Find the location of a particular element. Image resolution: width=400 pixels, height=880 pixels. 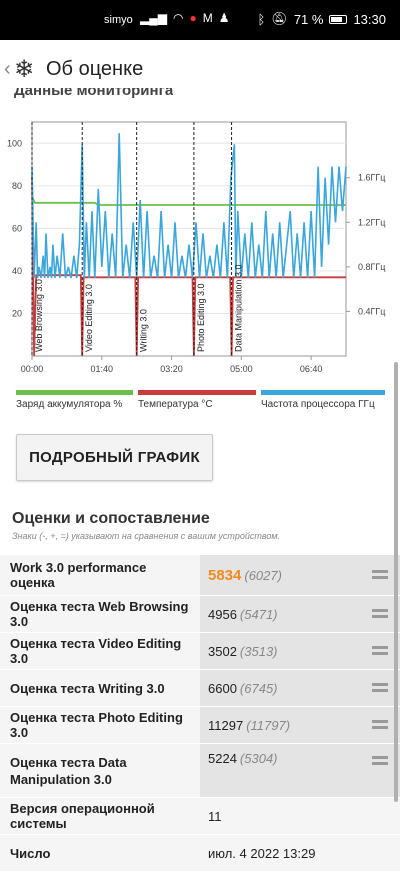

notification-icons: ▂▄▆ ◠ ● M ♟ is located at coordinates (184, 18).